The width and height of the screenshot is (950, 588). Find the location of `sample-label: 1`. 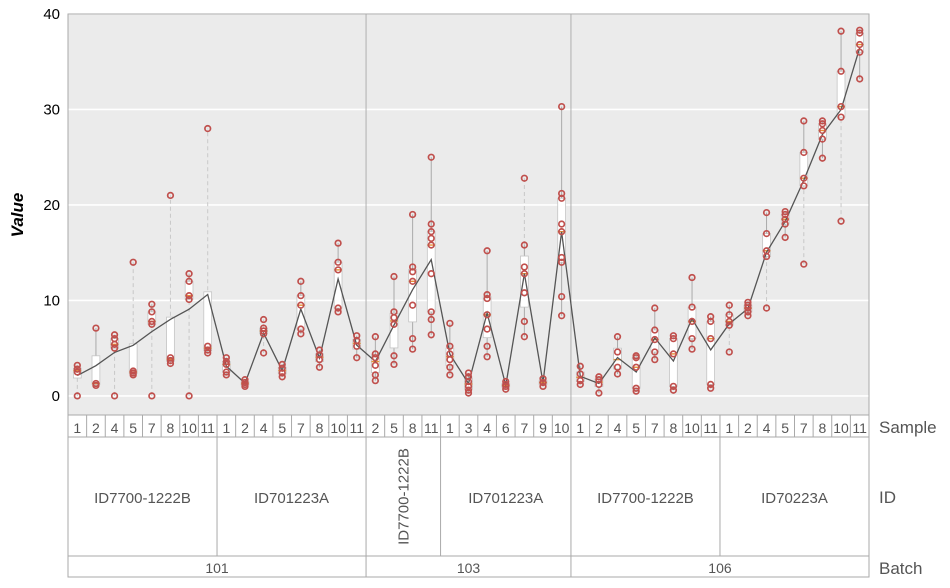

sample-label: 1 is located at coordinates (580, 428).